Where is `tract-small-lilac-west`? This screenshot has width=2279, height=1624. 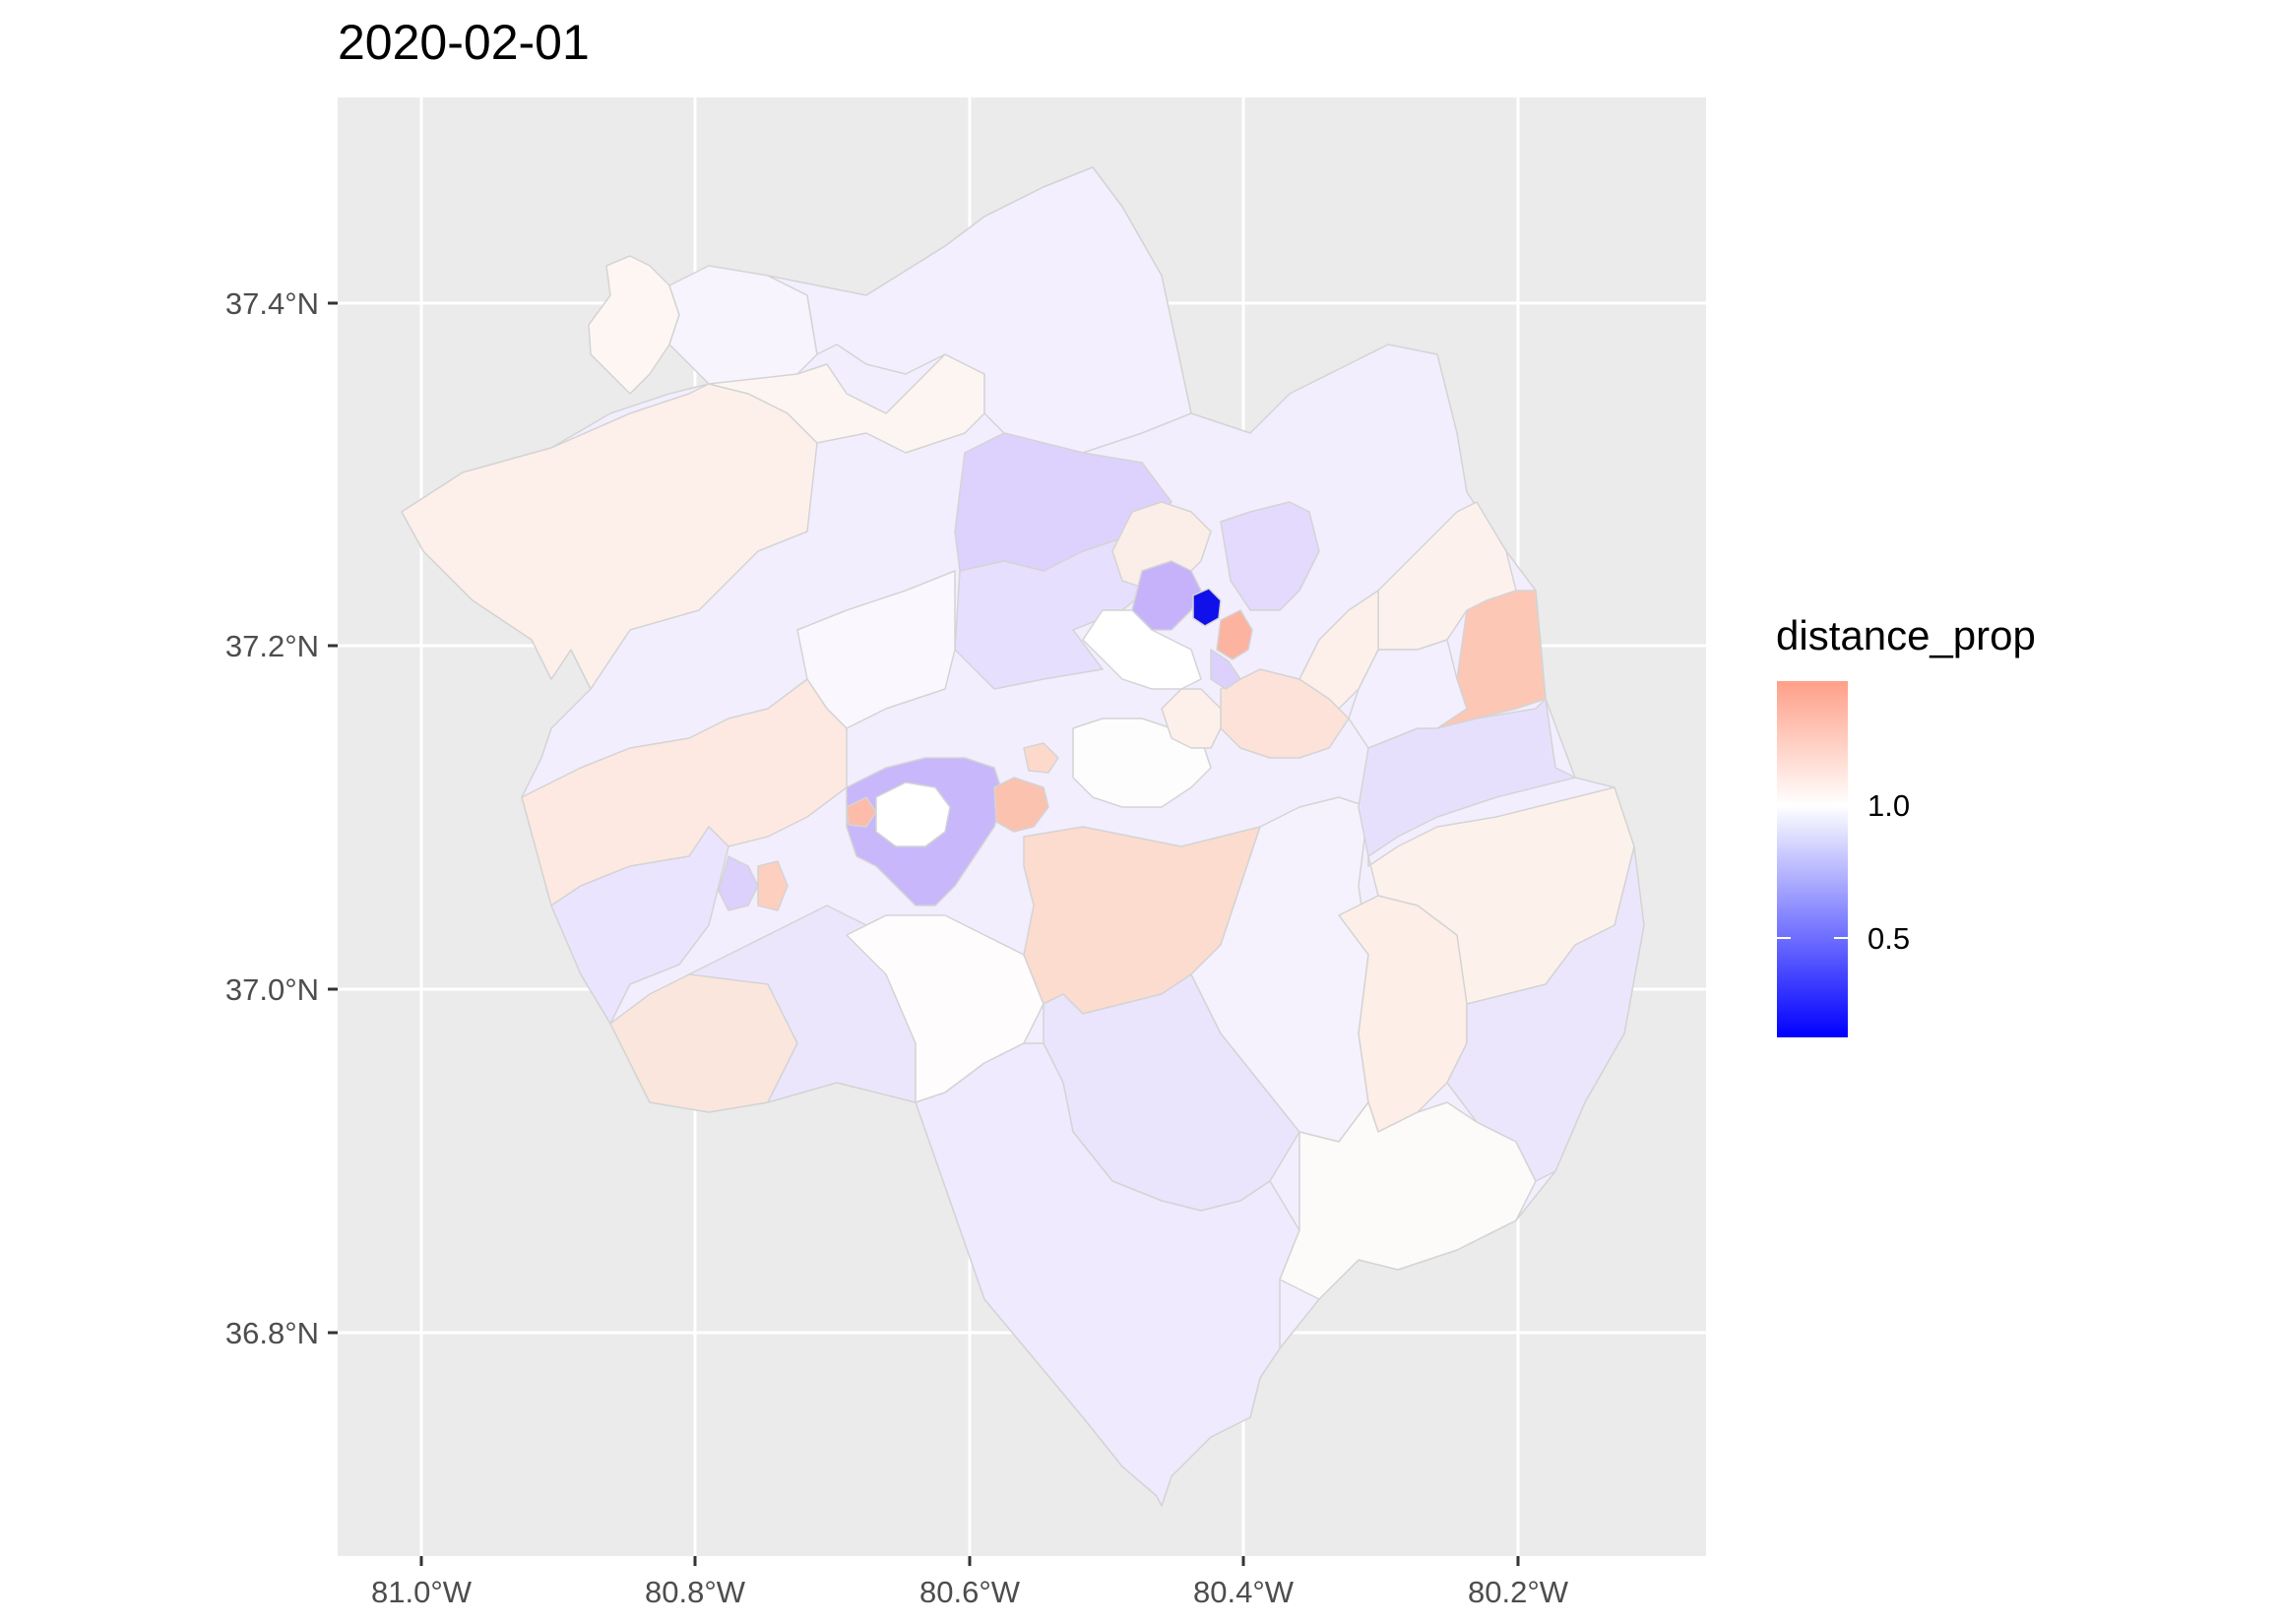
tract-small-lilac-west is located at coordinates (738, 883).